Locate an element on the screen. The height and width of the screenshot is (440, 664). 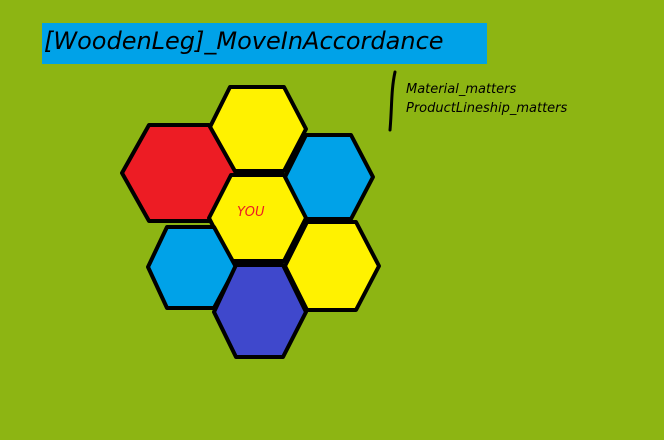
annotation-notes: Material_matters ProductLineship_matters is located at coordinates (486, 99).